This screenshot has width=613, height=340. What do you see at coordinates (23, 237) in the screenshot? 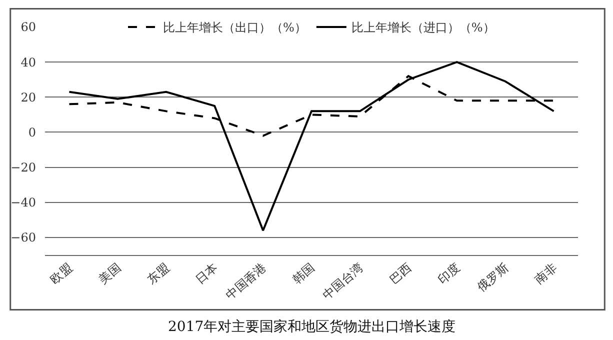
I see `y-tick-label: −60` at bounding box center [23, 237].